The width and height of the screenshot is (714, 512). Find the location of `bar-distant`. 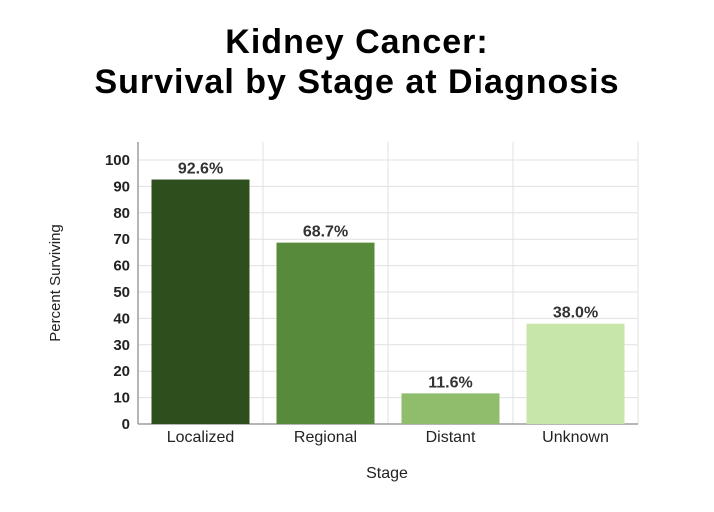

bar-distant is located at coordinates (450, 408).